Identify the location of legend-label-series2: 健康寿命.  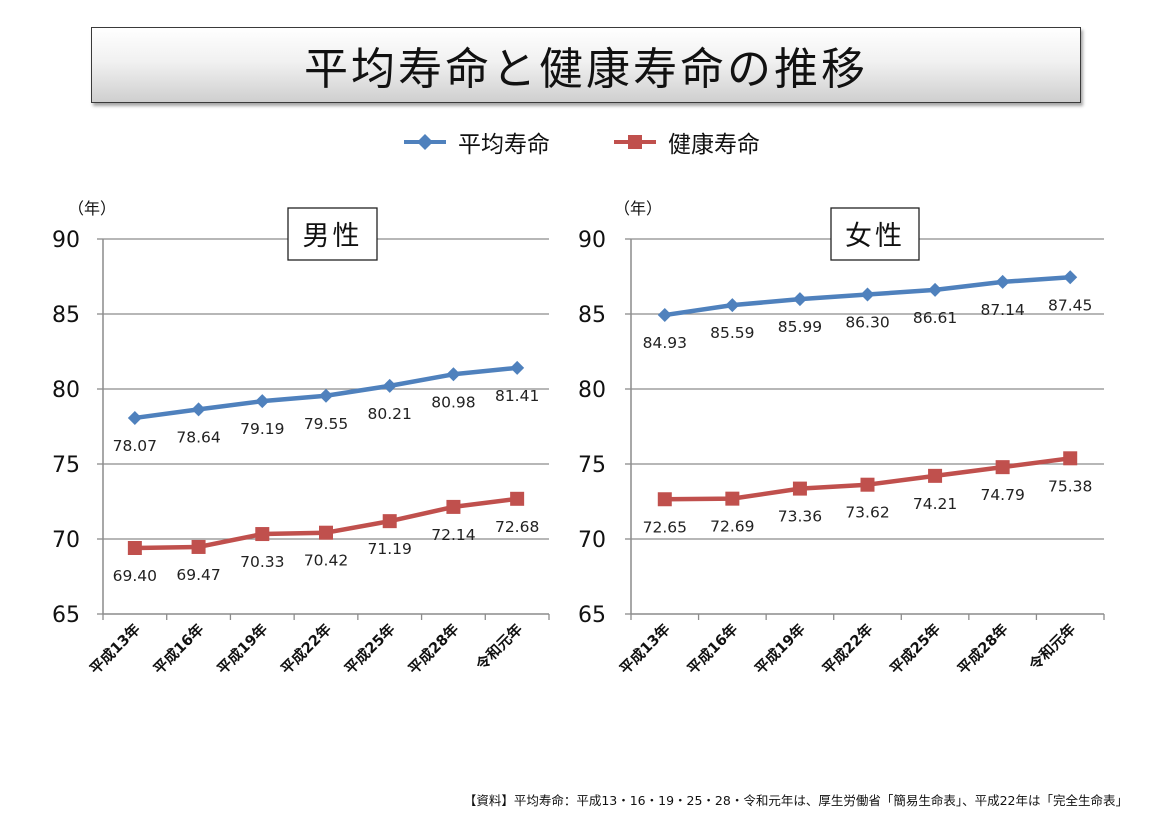
(714, 145).